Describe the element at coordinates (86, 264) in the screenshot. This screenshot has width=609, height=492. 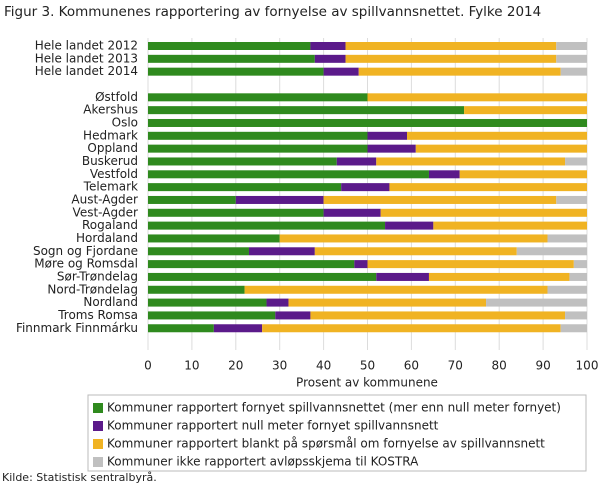
I see `y-tick-label: Møre og Romsdal` at that location.